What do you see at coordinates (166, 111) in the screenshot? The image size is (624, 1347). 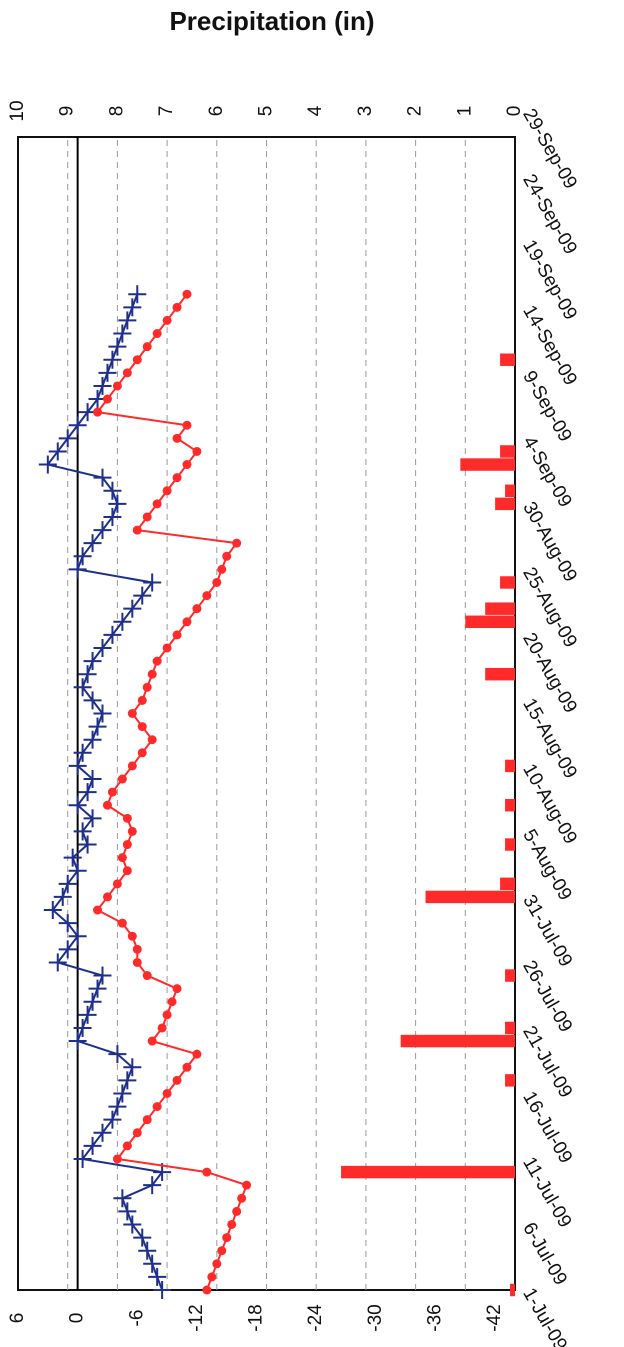 I see `y2-tick-label: 7` at bounding box center [166, 111].